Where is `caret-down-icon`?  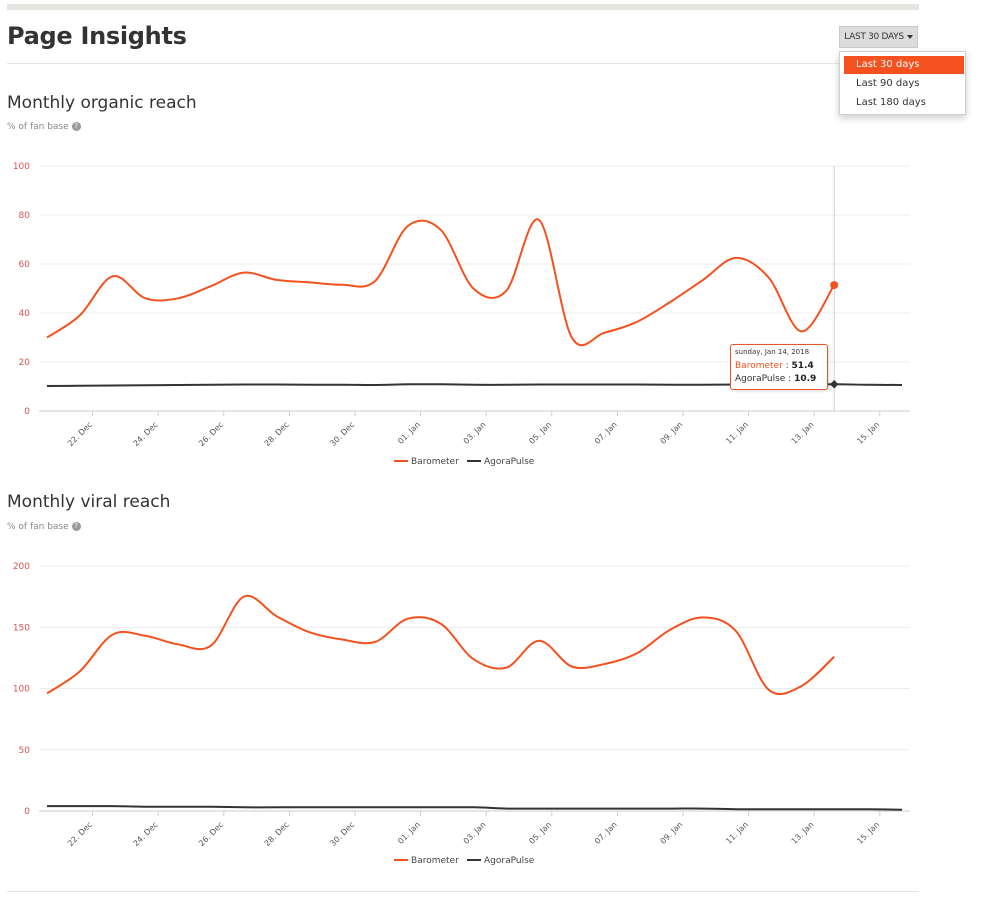
caret-down-icon is located at coordinates (909, 37).